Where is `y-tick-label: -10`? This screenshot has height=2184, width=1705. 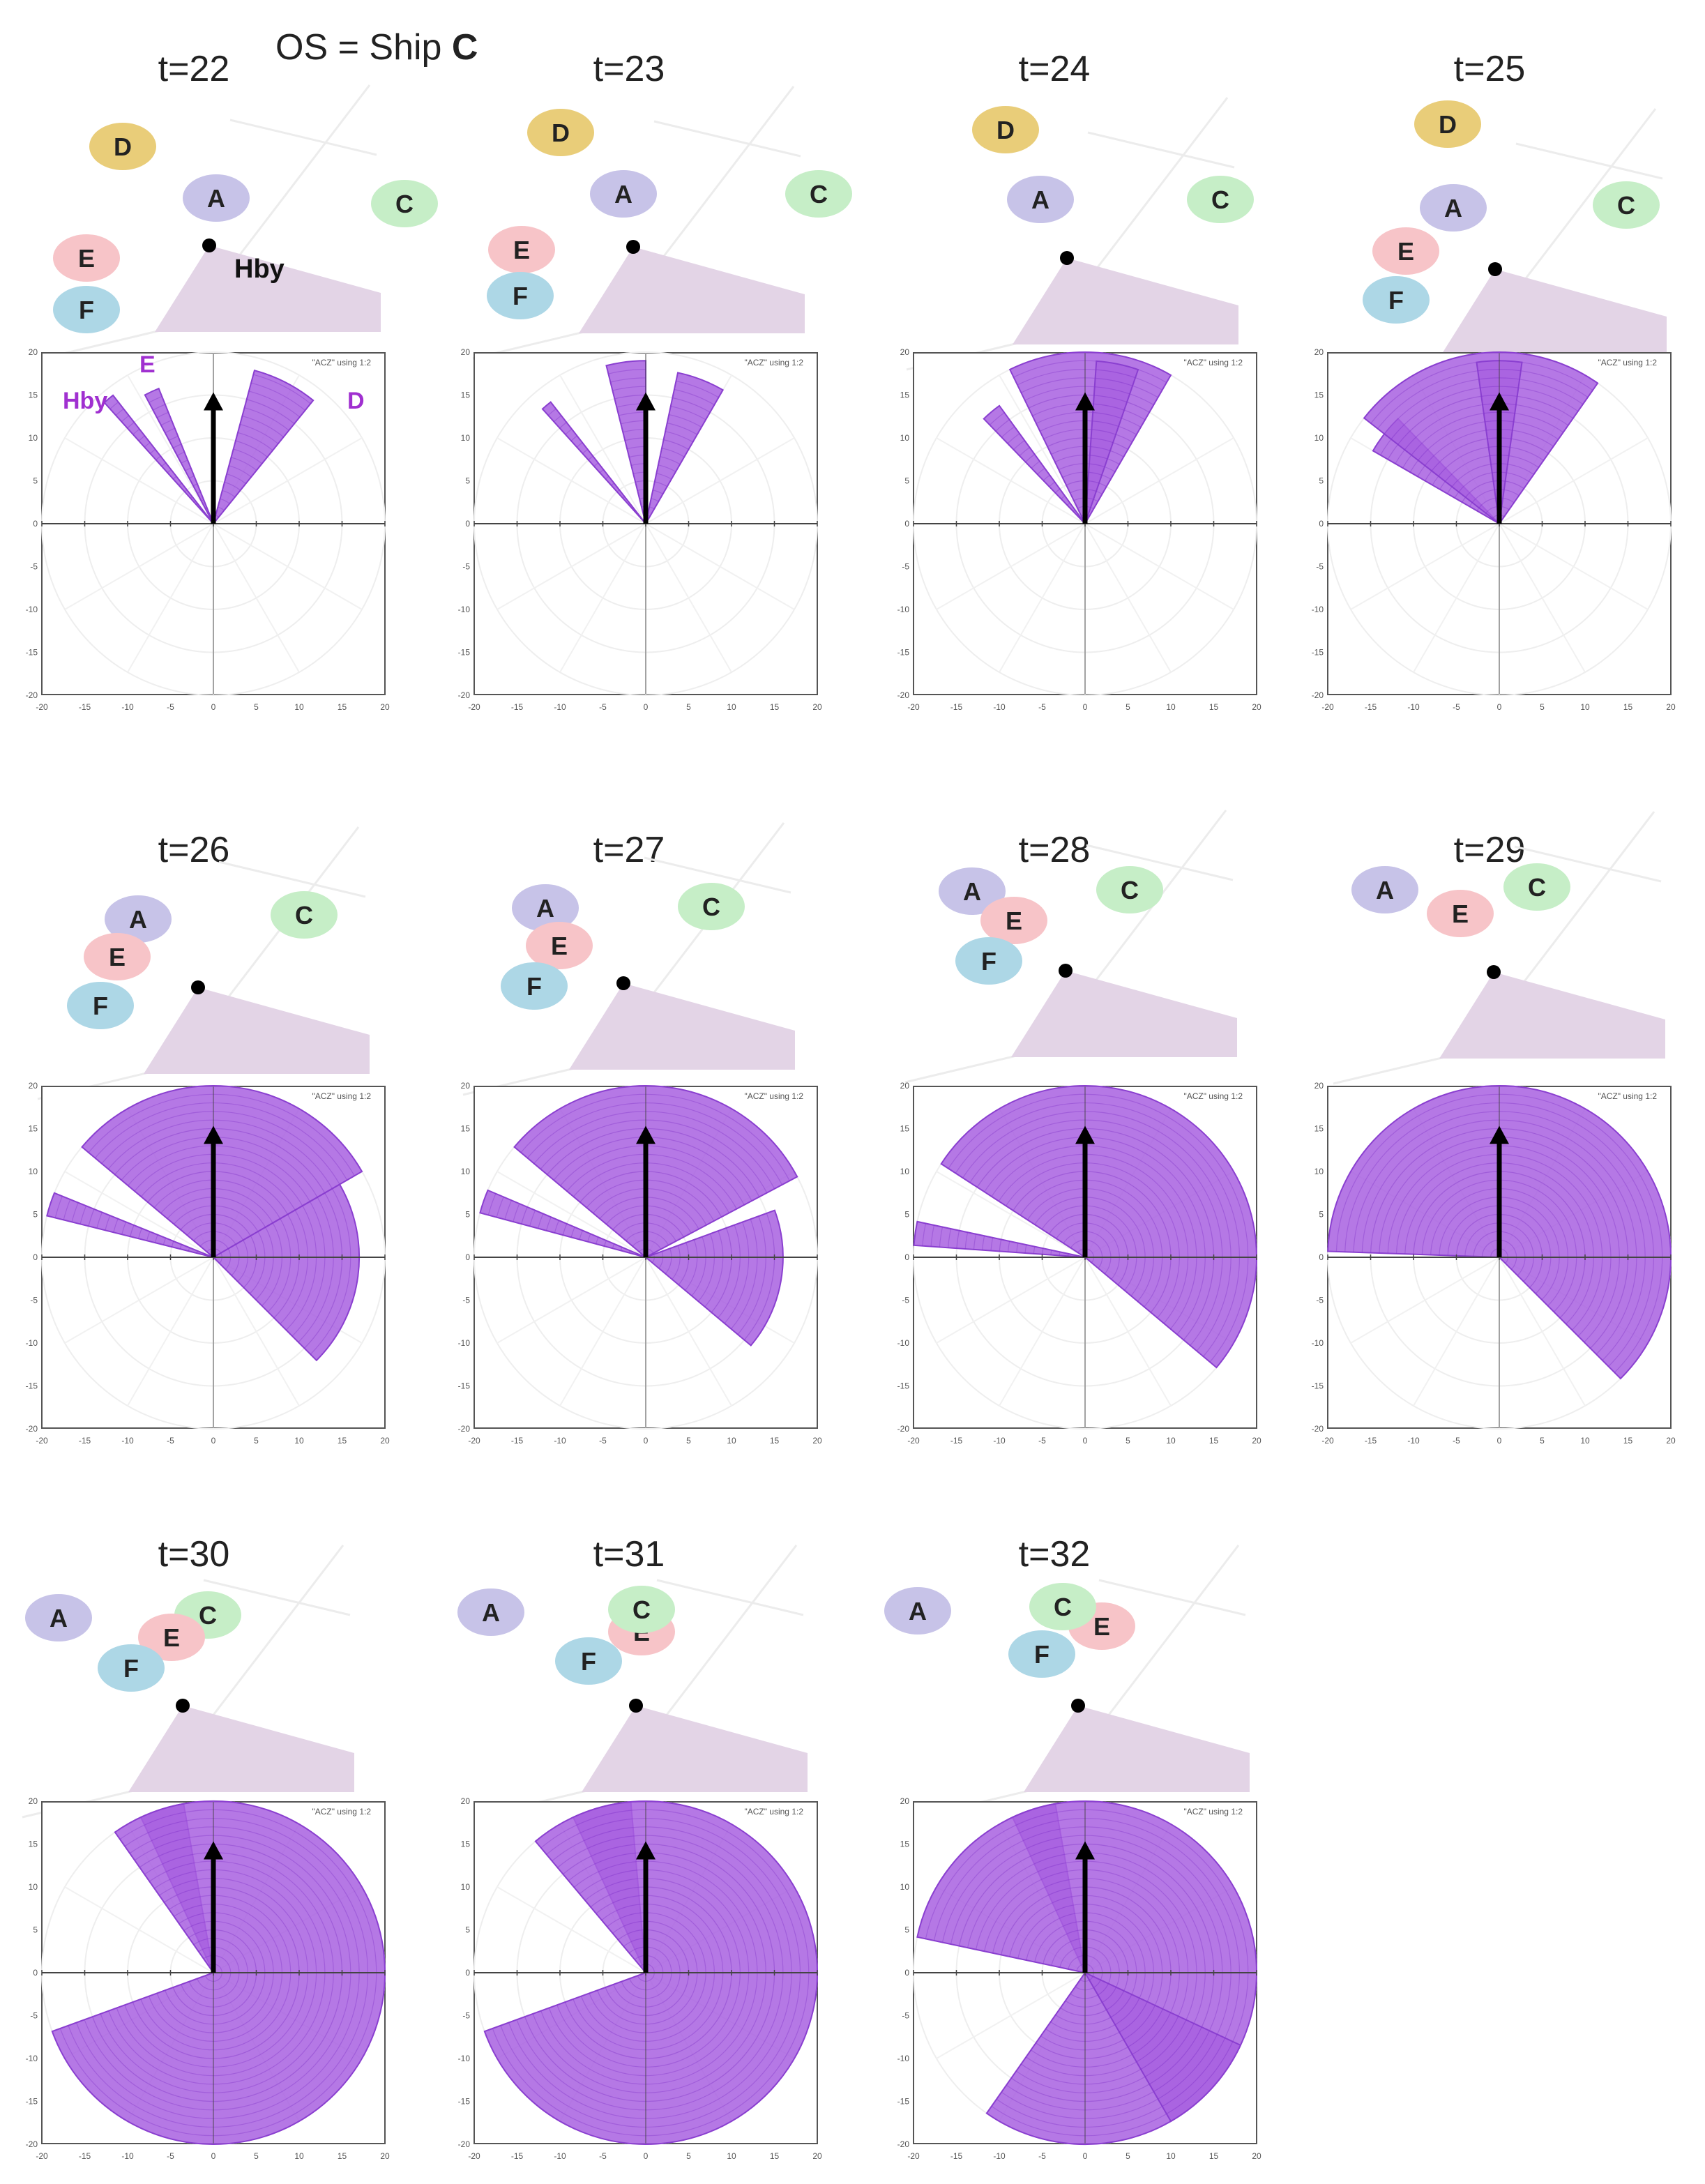
y-tick-label: -10 is located at coordinates (464, 609).